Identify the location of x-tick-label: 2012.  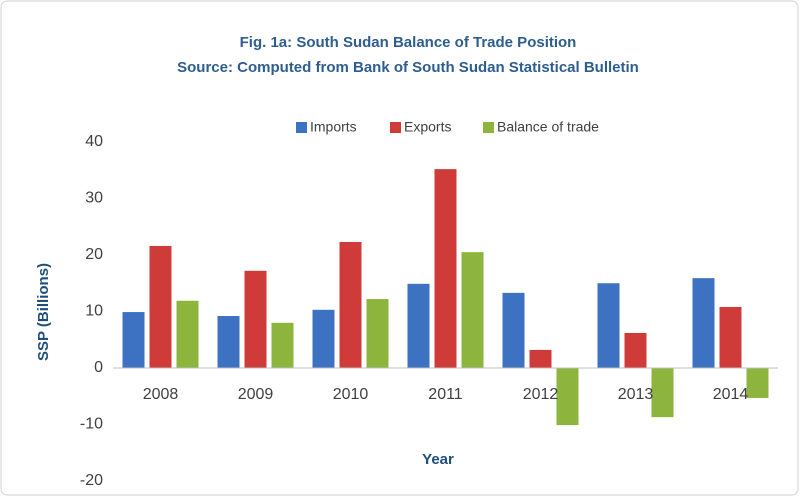
(541, 394).